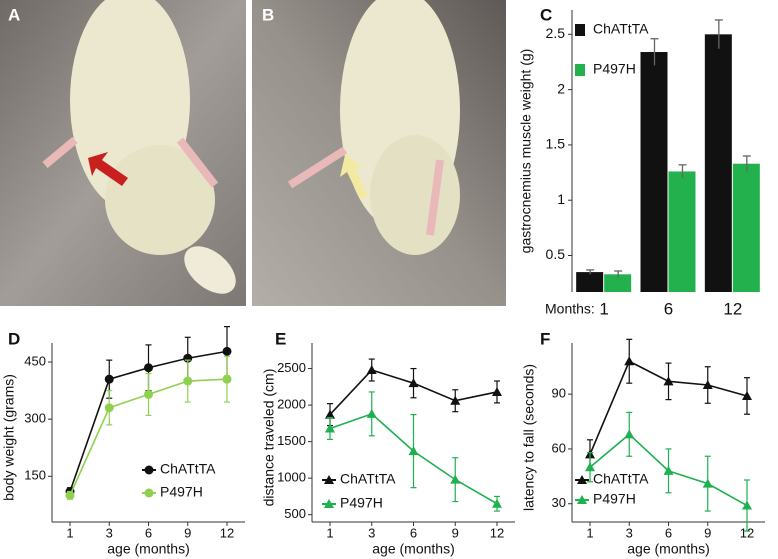 The height and width of the screenshot is (559, 778). Describe the element at coordinates (561, 199) in the screenshot. I see `y-tick-label: 1` at that location.